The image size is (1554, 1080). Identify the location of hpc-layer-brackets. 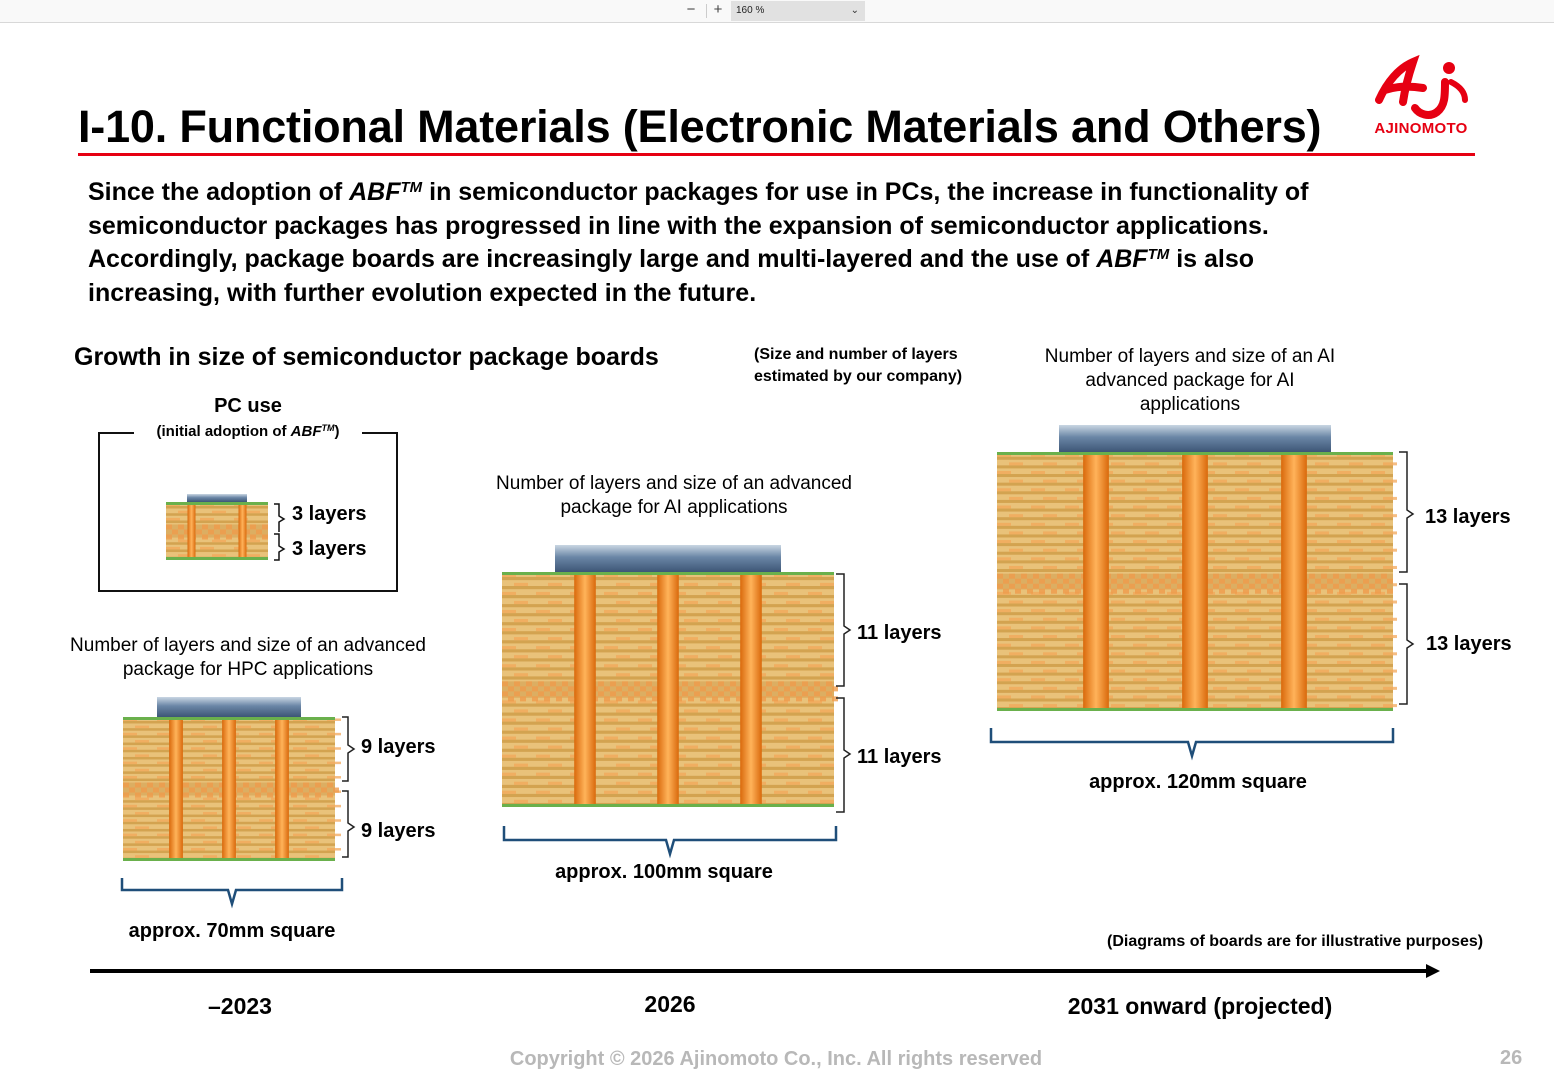
(350, 790).